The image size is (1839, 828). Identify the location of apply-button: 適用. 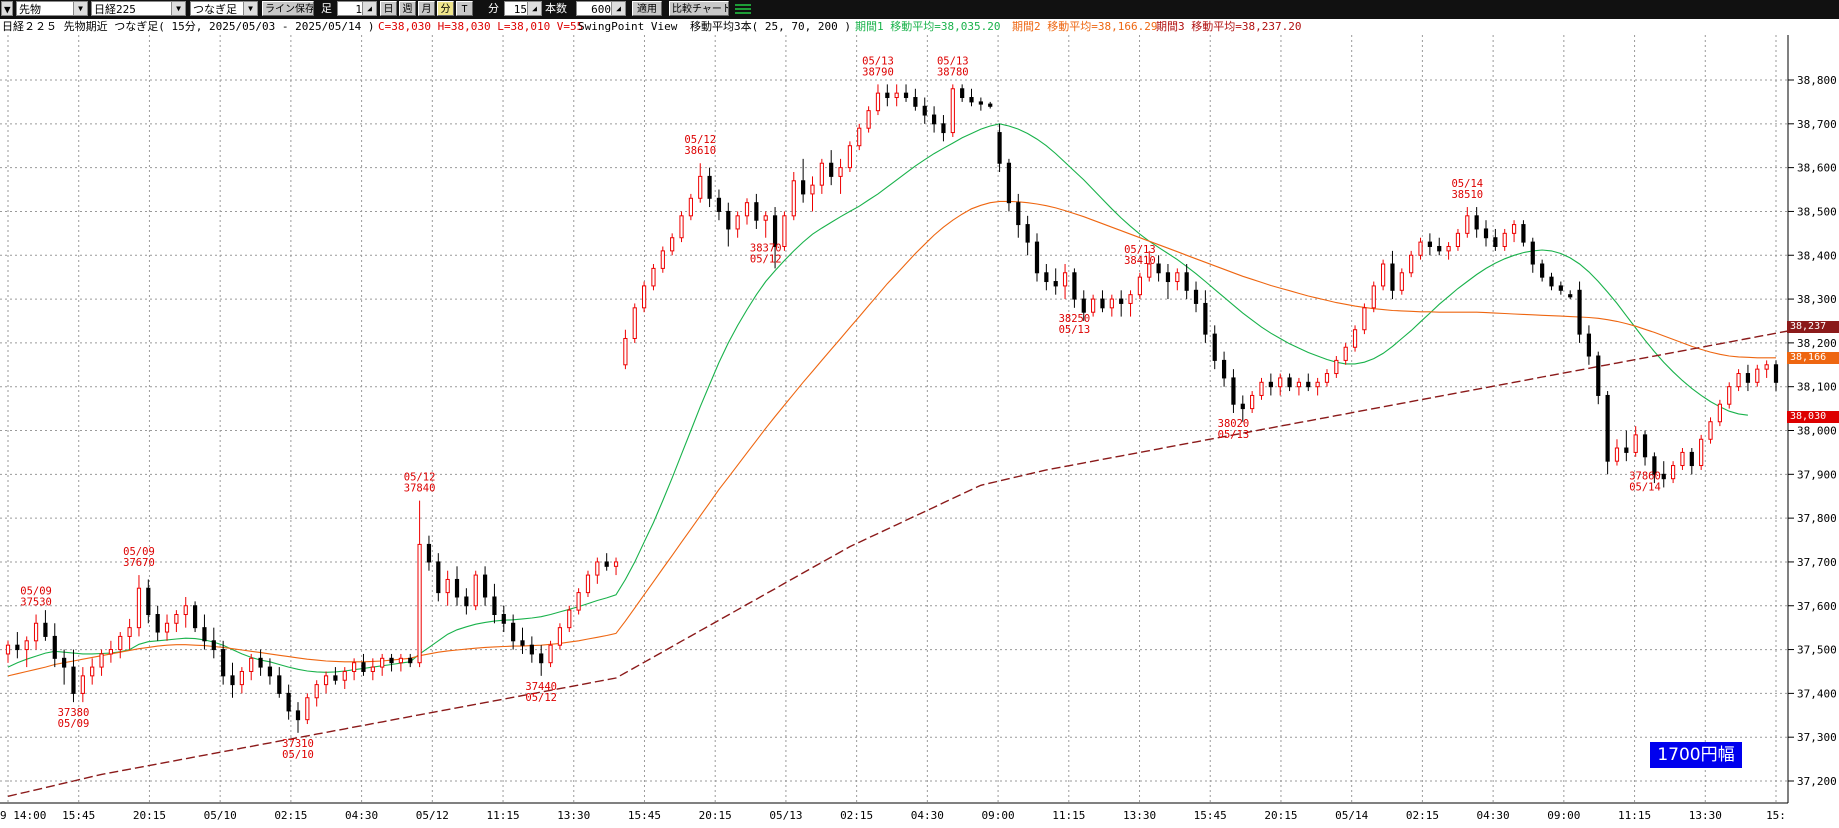
(647, 8).